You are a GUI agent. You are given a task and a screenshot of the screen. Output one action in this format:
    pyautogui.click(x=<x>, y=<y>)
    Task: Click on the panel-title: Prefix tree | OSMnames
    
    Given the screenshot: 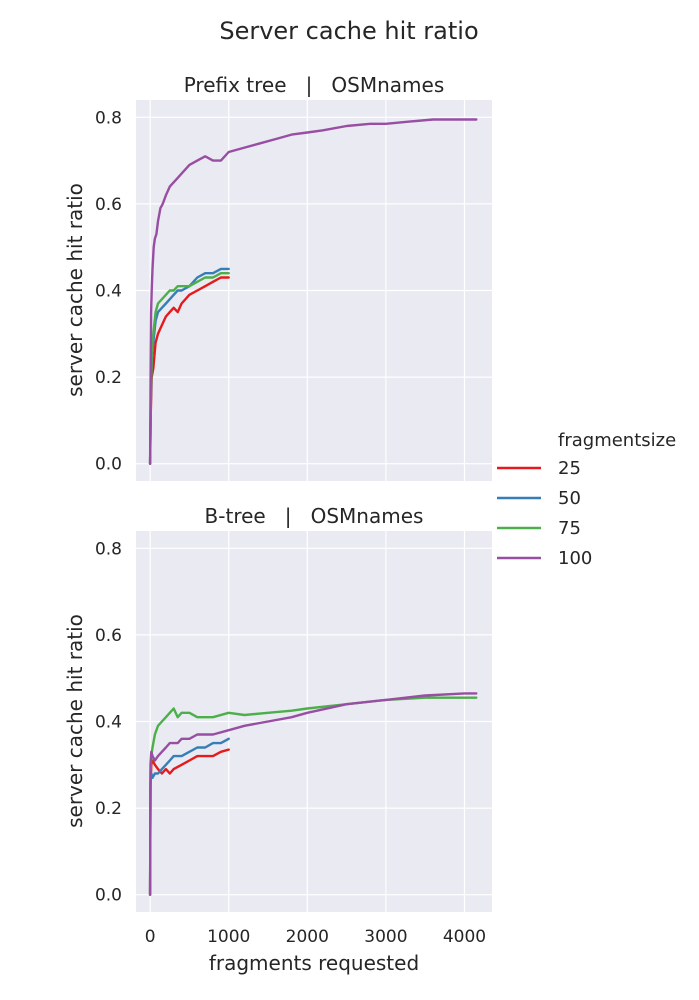 What is the action you would take?
    pyautogui.click(x=314, y=85)
    